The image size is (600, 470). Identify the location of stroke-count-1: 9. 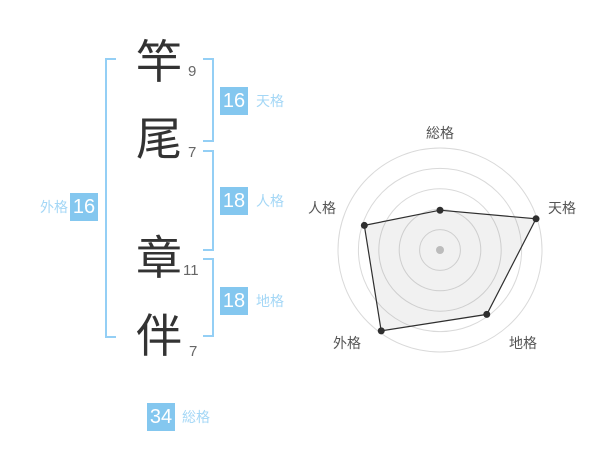
(192, 71).